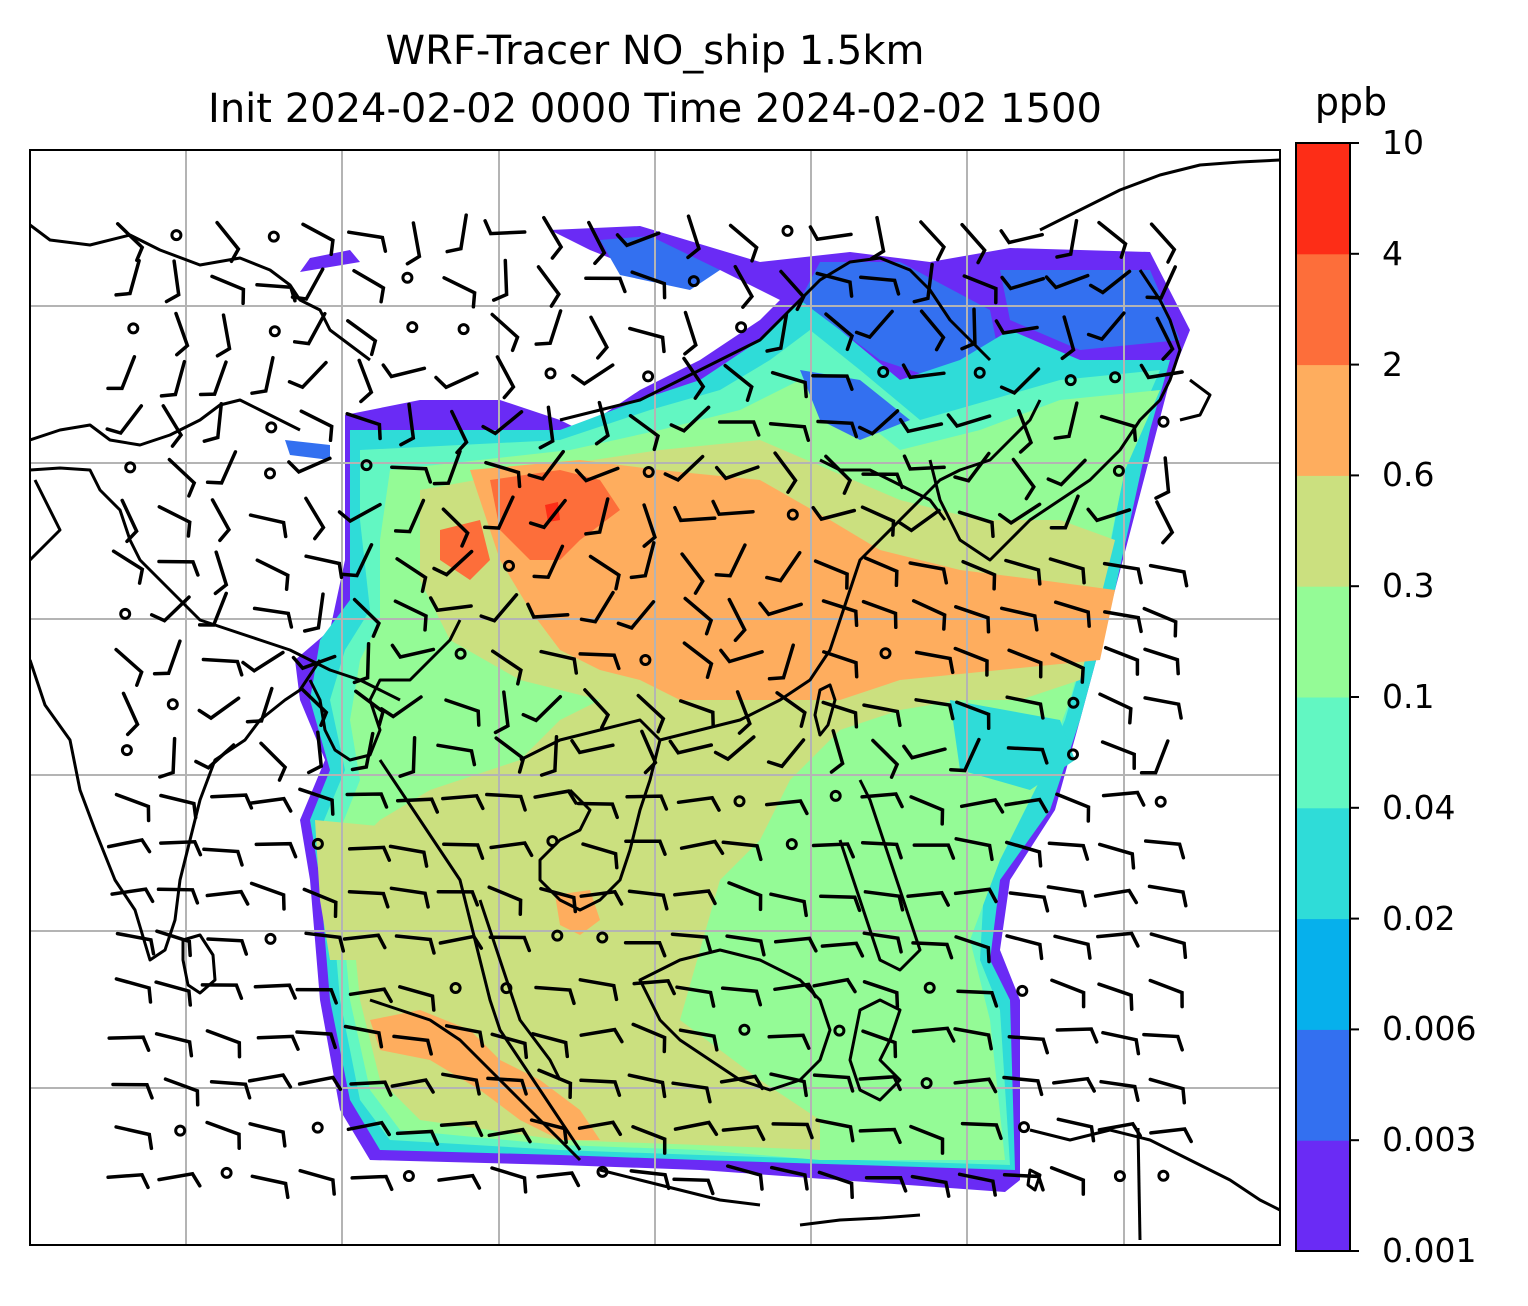 The image size is (1528, 1306). I want to click on field-orange, so click(792, 580).